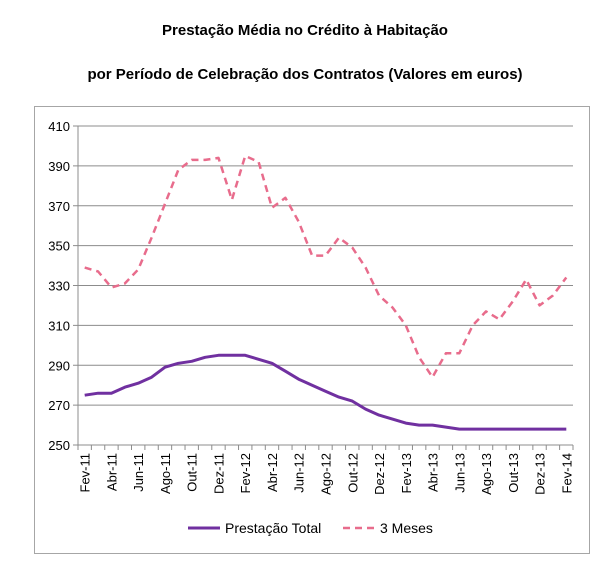 The width and height of the screenshot is (610, 576). I want to click on y-tick-labels: 250 270 290 310 330 350 370 390 410, so click(59, 286).